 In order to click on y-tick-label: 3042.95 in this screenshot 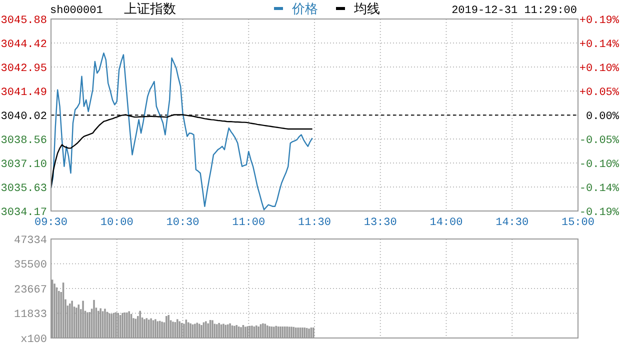, I will do `click(23, 68)`.